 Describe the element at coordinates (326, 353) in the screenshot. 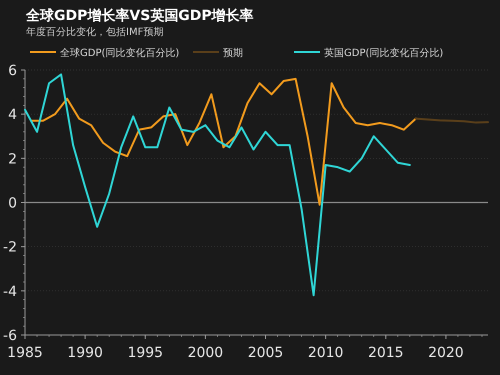

I see `x-tick-label: 2010` at that location.